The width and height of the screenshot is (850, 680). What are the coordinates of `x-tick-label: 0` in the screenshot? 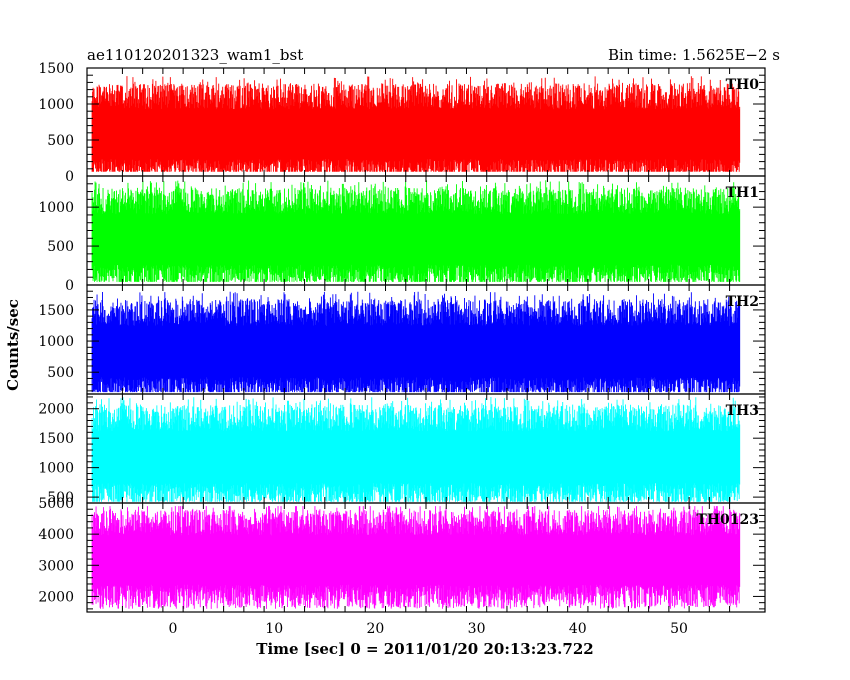 It's located at (173, 629).